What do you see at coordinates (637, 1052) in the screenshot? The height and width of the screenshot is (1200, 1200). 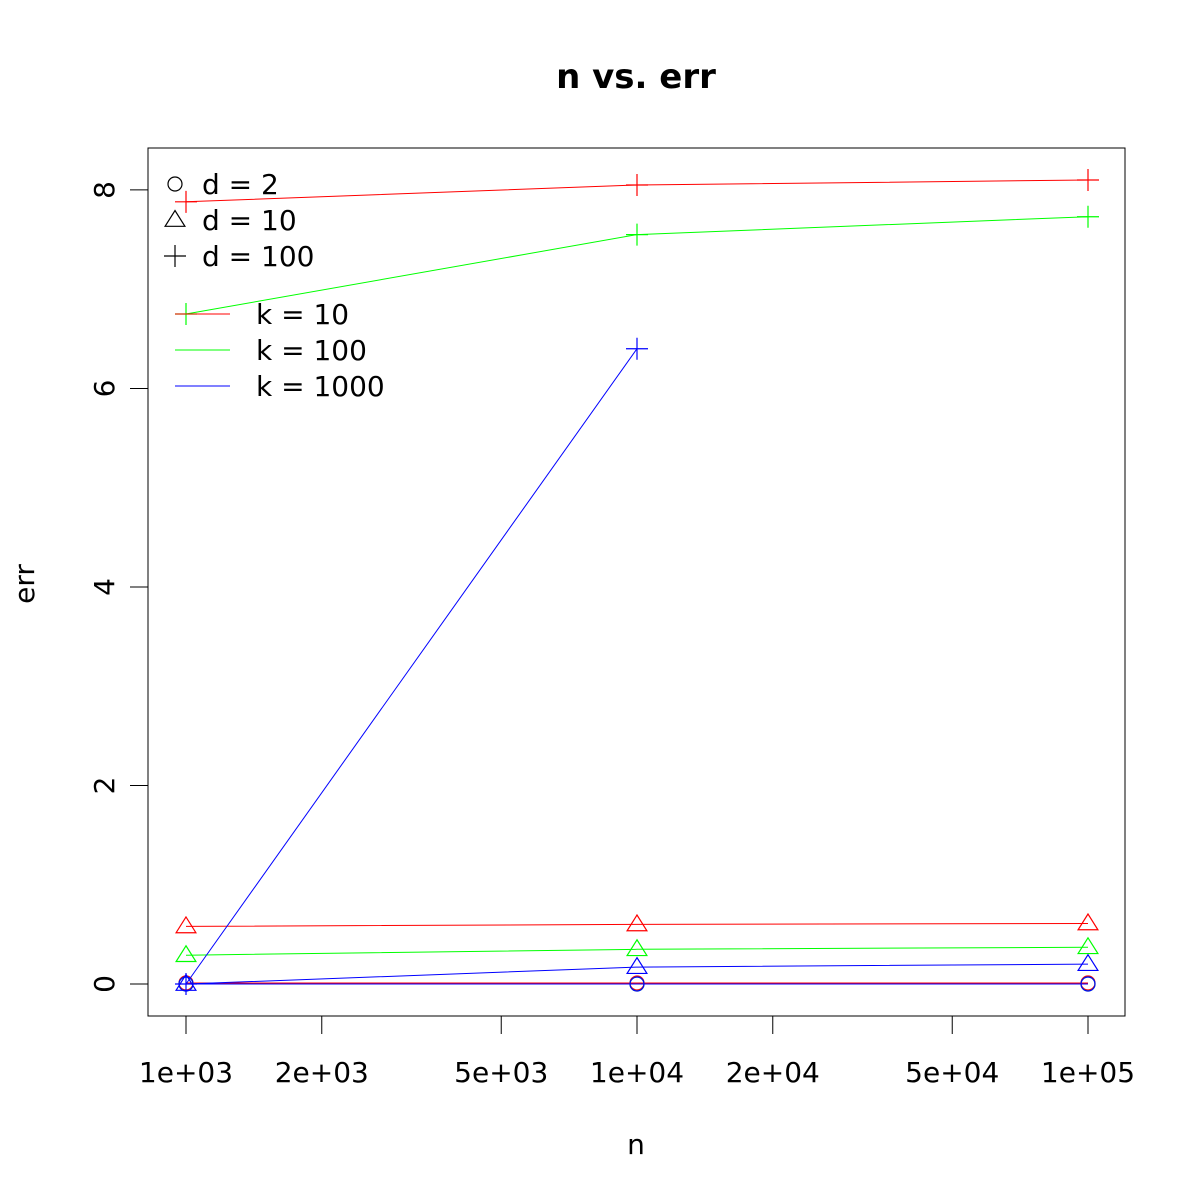 I see `x-axis: 1e+03 2e+03 5e+03 1e+04 2e+04 5e+04 1e+05` at bounding box center [637, 1052].